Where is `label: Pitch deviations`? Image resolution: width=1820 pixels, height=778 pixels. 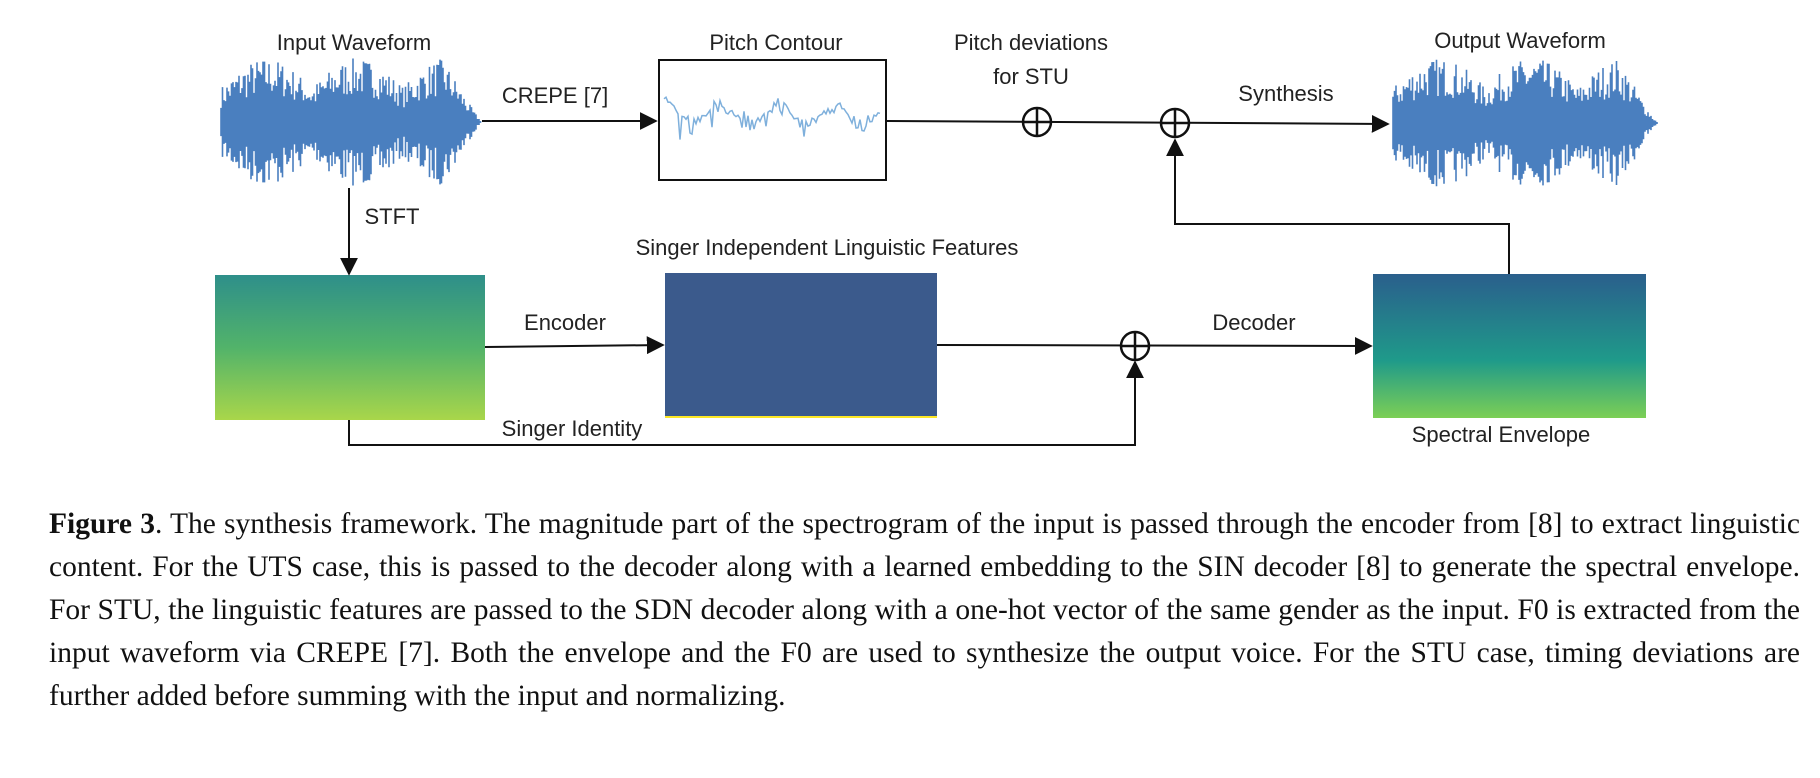
label: Pitch deviations is located at coordinates (1031, 42).